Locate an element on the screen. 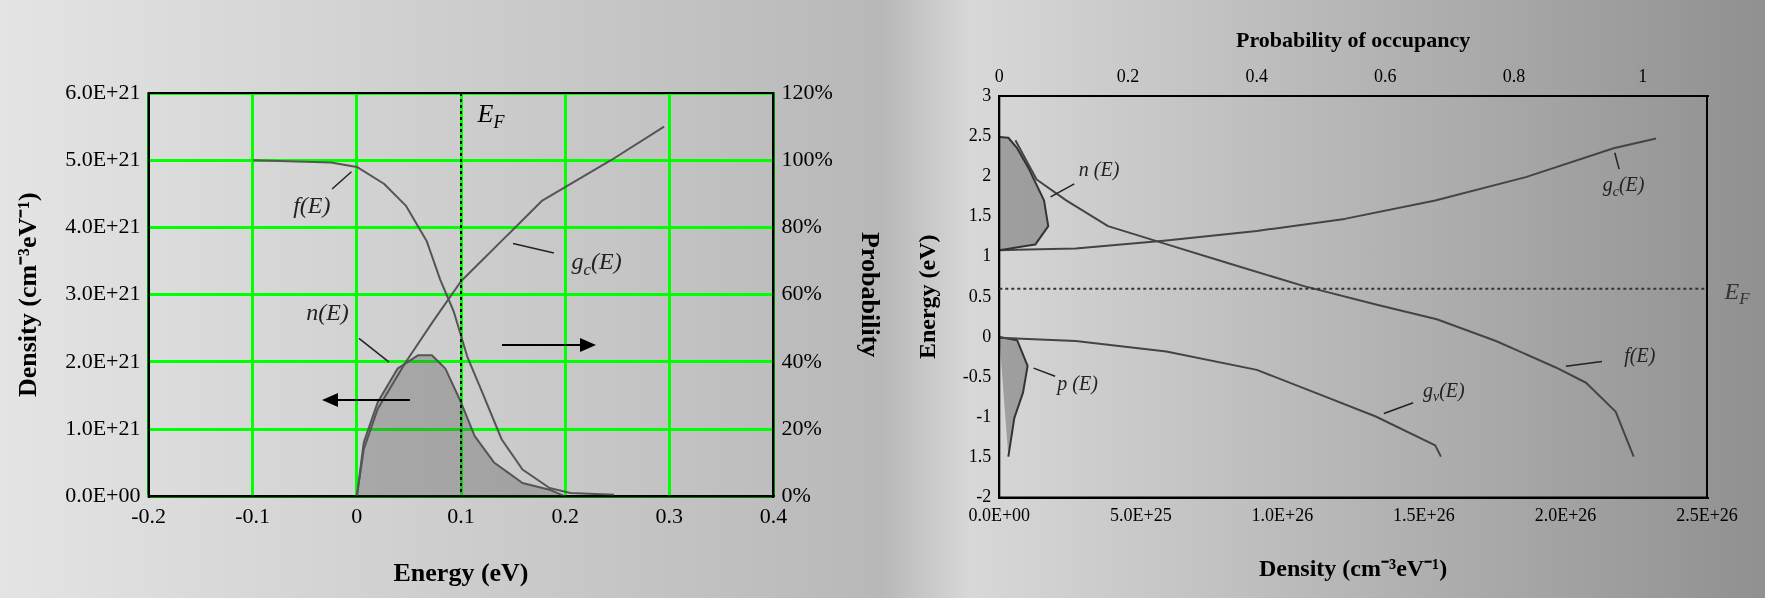 The height and width of the screenshot is (598, 1765). y-tick-label: 4.0E+21 is located at coordinates (103, 226).